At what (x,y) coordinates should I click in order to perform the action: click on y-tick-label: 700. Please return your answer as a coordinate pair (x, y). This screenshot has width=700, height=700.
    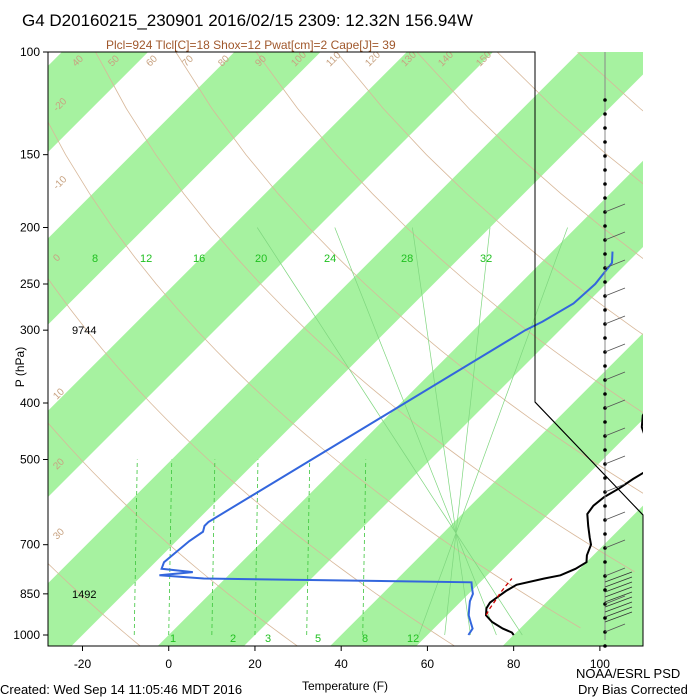
    Looking at the image, I should click on (30, 545).